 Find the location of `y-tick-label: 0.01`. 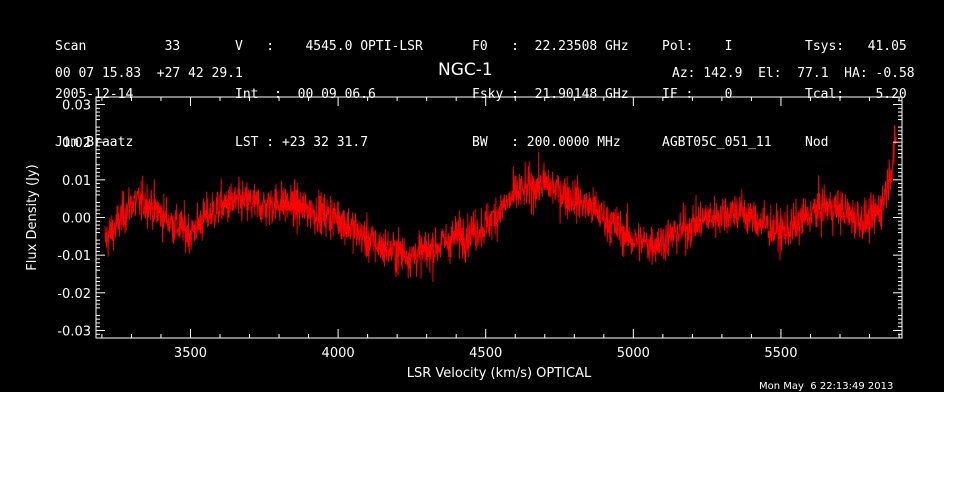

y-tick-label: 0.01 is located at coordinates (76, 181).